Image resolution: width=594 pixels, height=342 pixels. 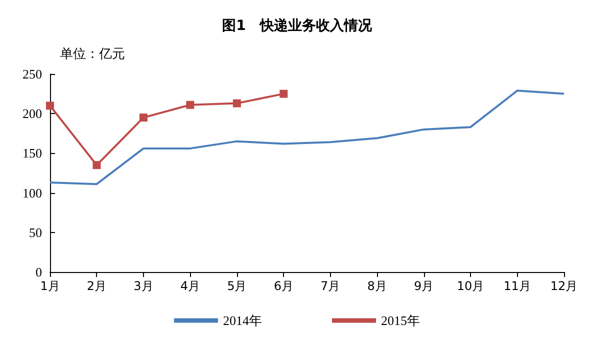 I want to click on y-axis-title: 单位：亿元, so click(x=92, y=54).